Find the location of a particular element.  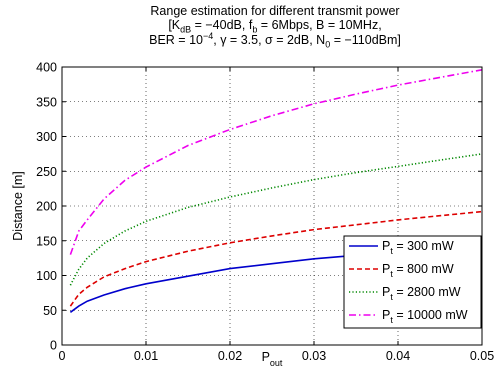

x-axis-label: Pout is located at coordinates (272, 359).